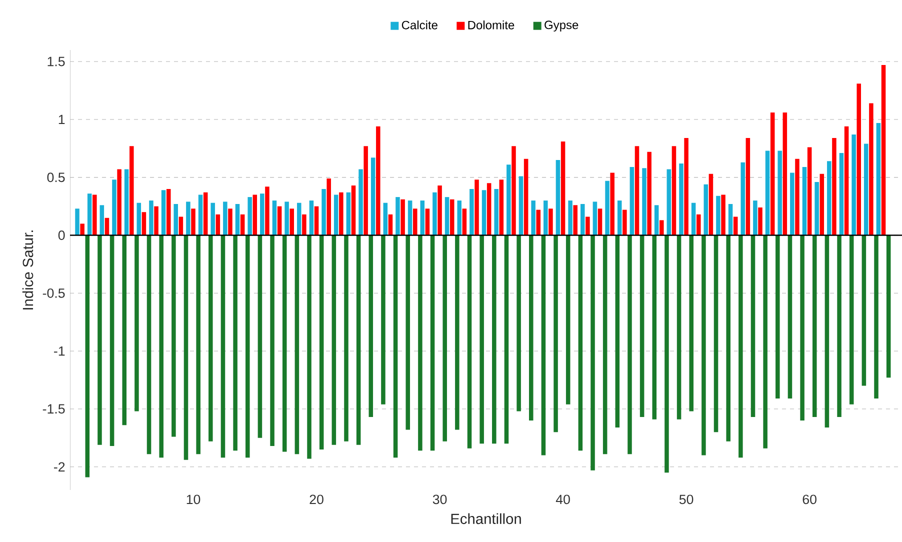 This screenshot has height=542, width=902. I want to click on y-tick-label: -1, so click(59, 351).